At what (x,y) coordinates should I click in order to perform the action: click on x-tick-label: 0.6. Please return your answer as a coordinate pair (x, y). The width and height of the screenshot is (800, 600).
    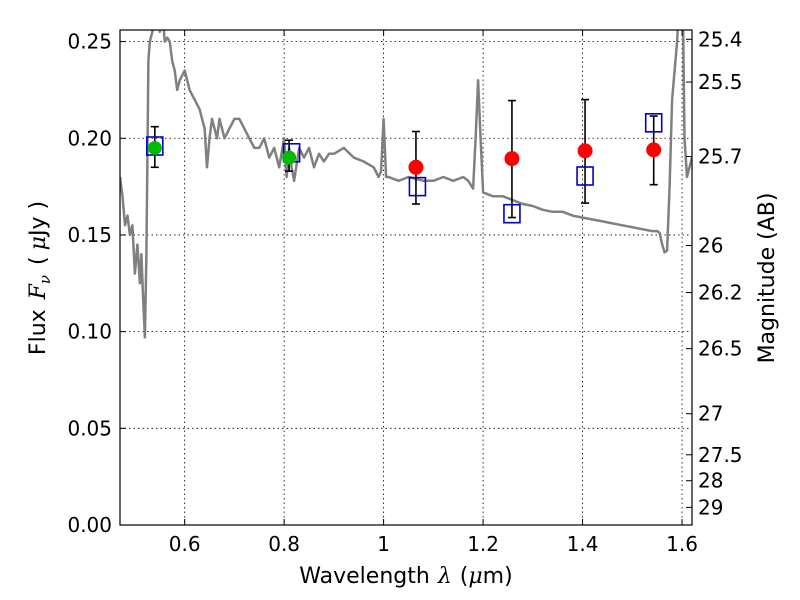
    Looking at the image, I should click on (185, 544).